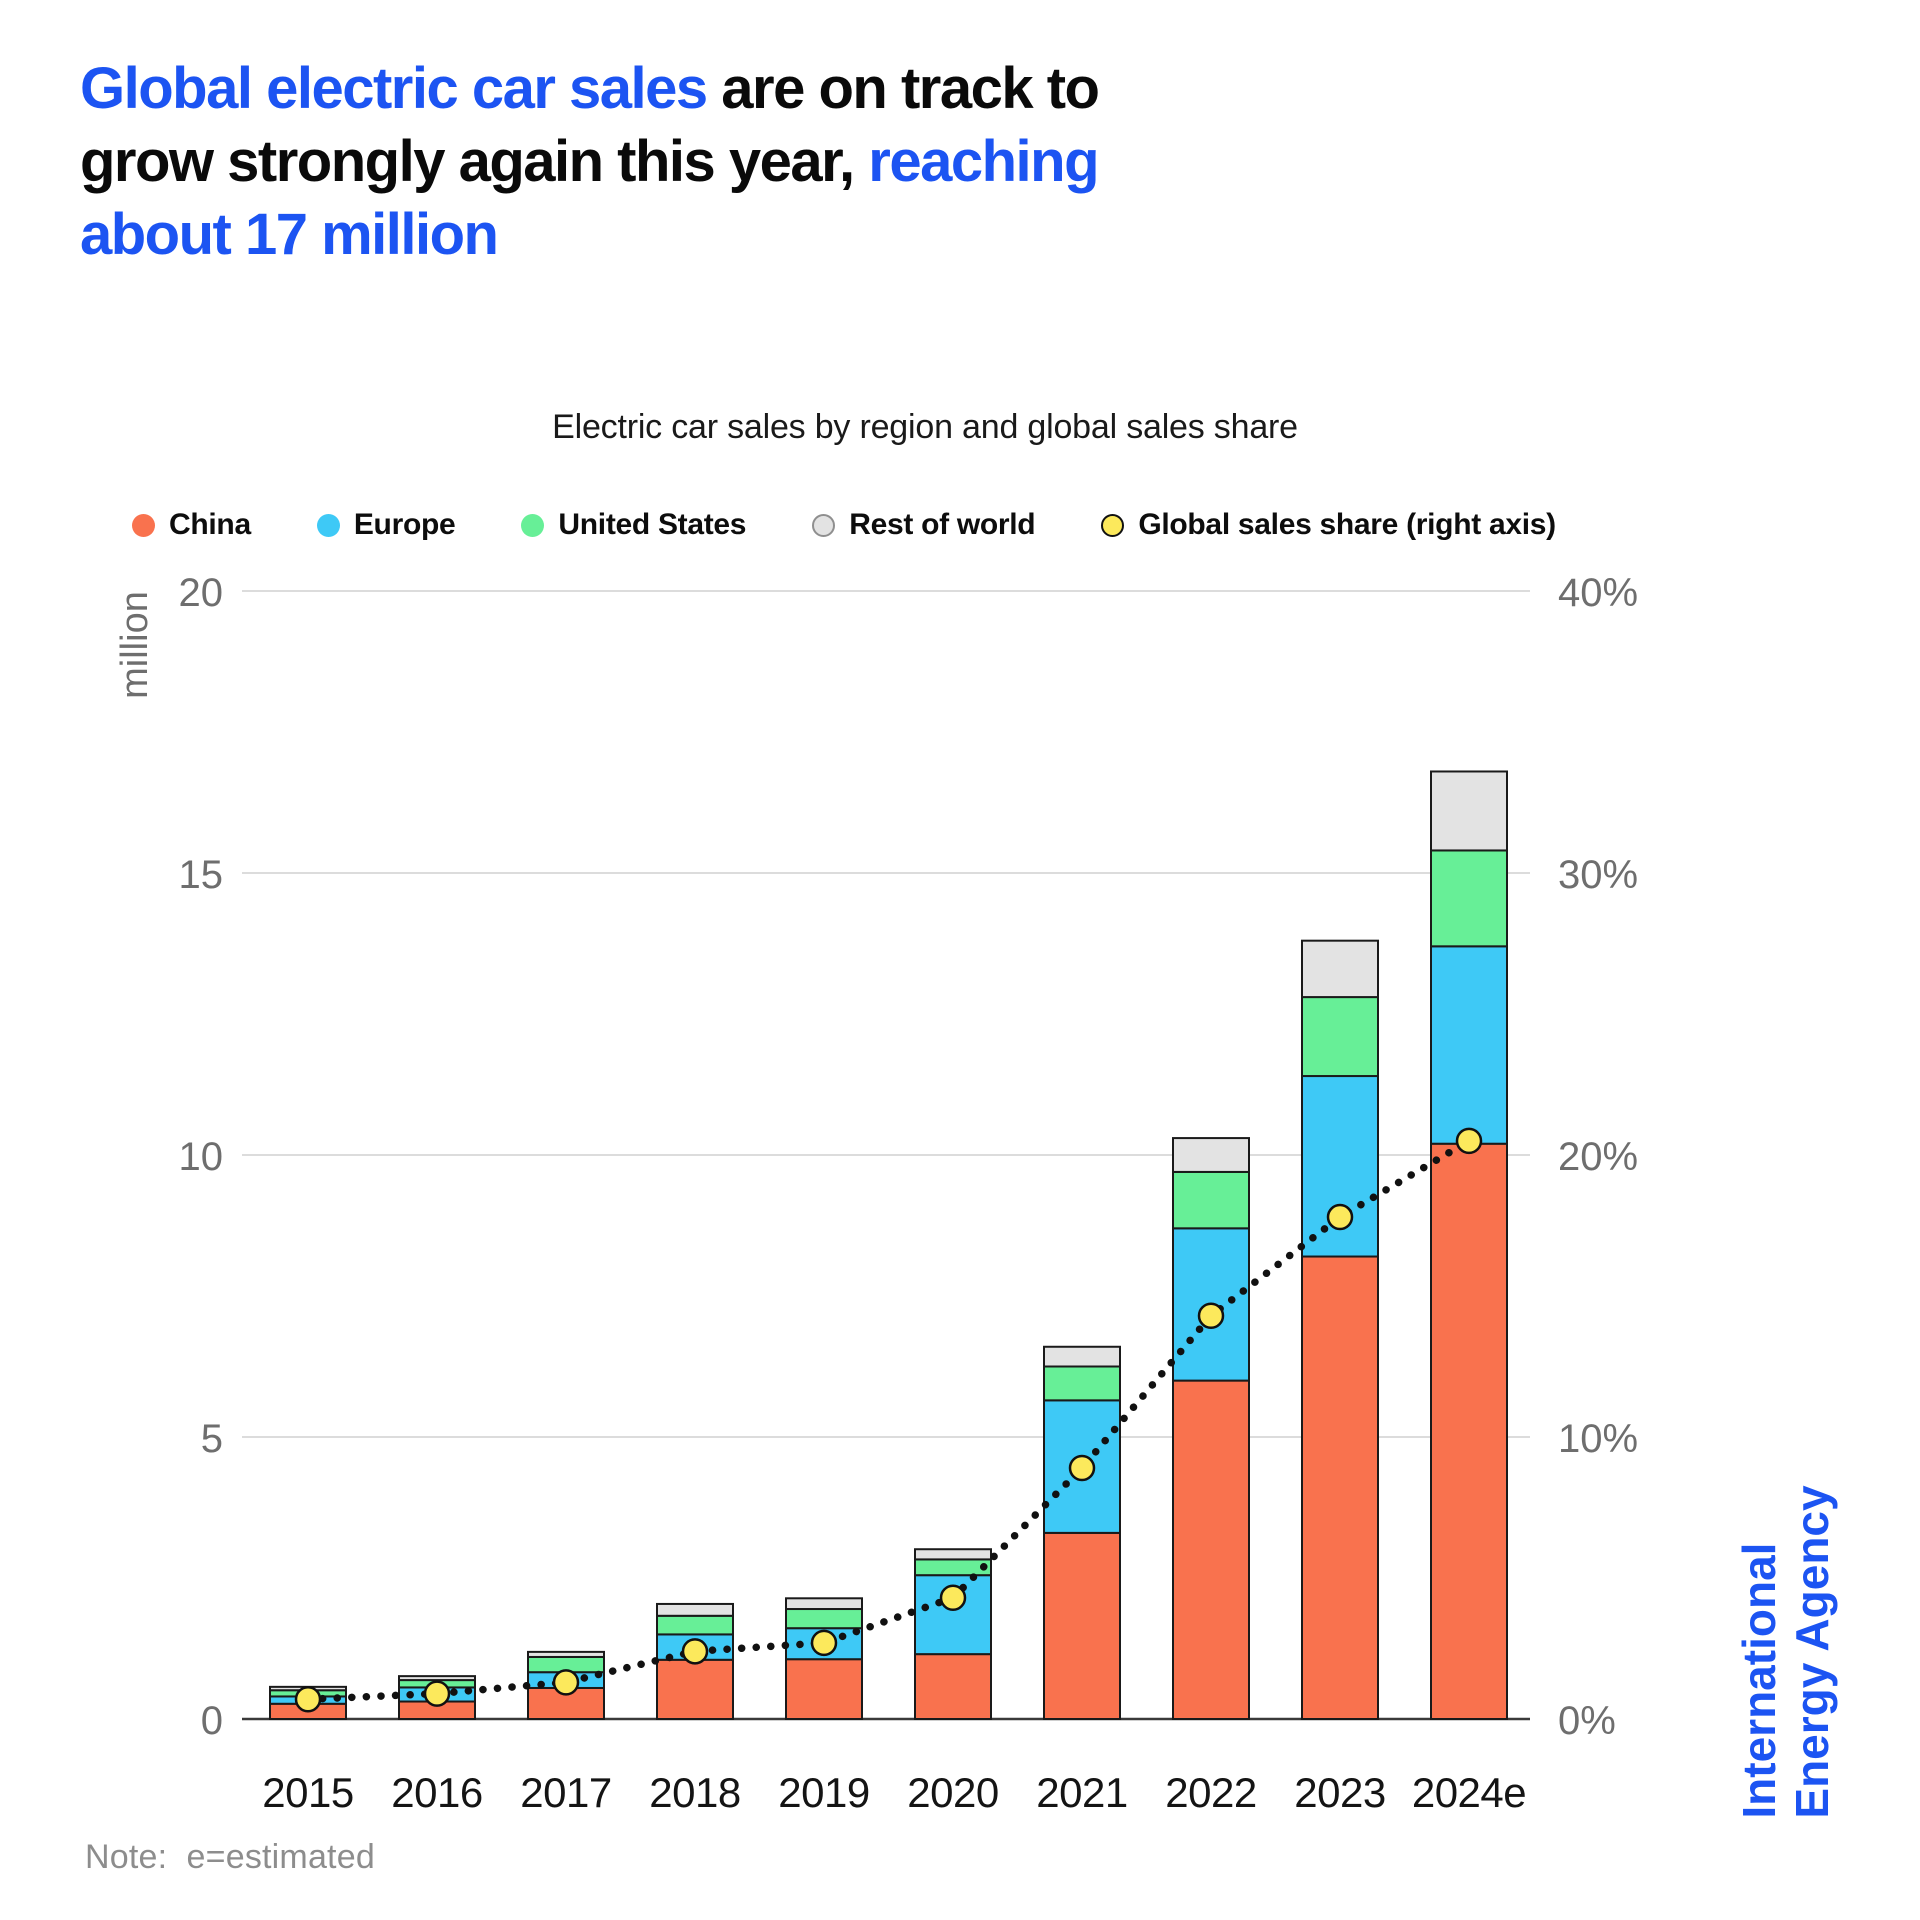 The image size is (1920, 1920). I want to click on bar-segment-2017-rest-of-world, so click(566, 1654).